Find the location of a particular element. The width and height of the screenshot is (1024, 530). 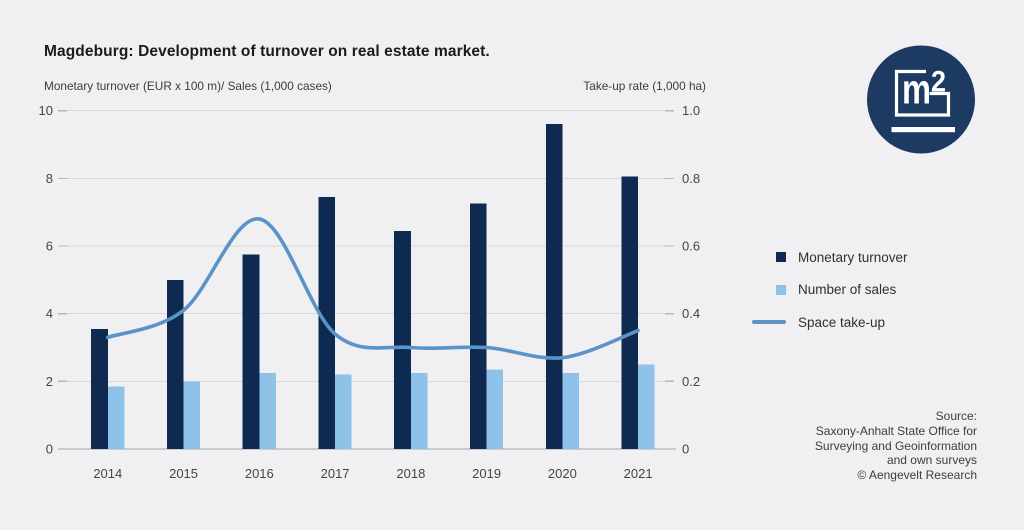

number-of-sales-swatch is located at coordinates (781, 289).